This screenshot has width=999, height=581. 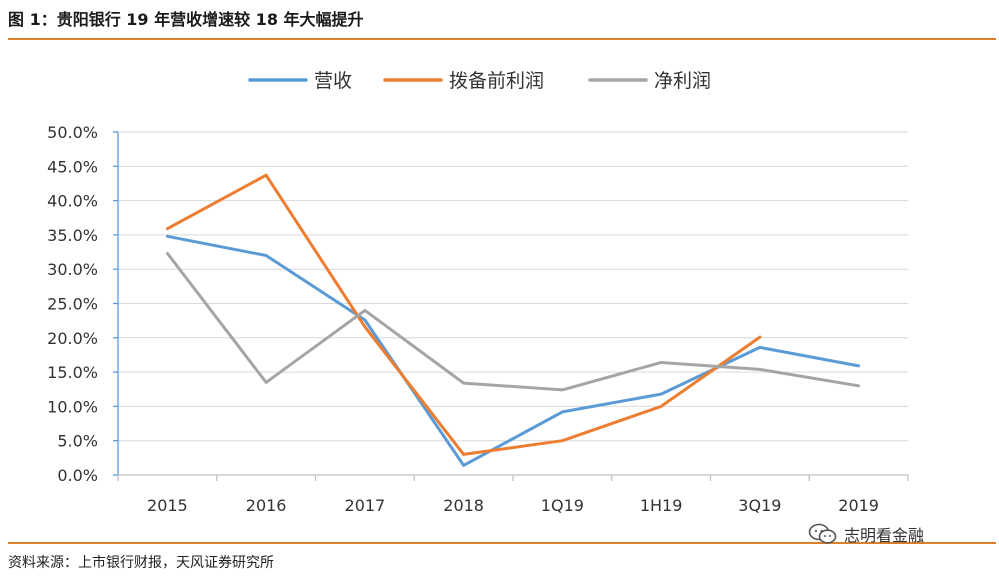 I want to click on bottom-rule, so click(x=502, y=543).